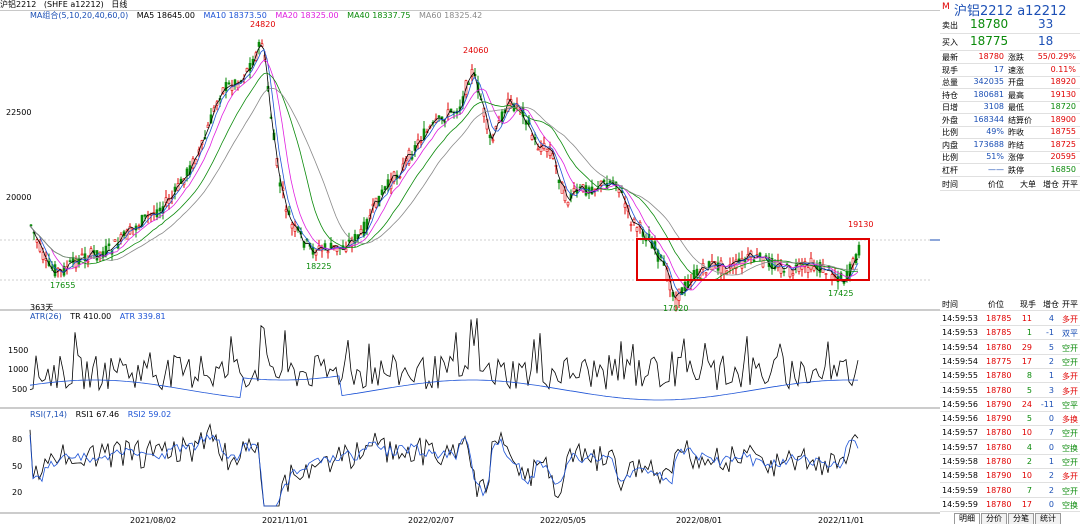  I want to click on x-date-label: 2022/08/01, so click(699, 520).